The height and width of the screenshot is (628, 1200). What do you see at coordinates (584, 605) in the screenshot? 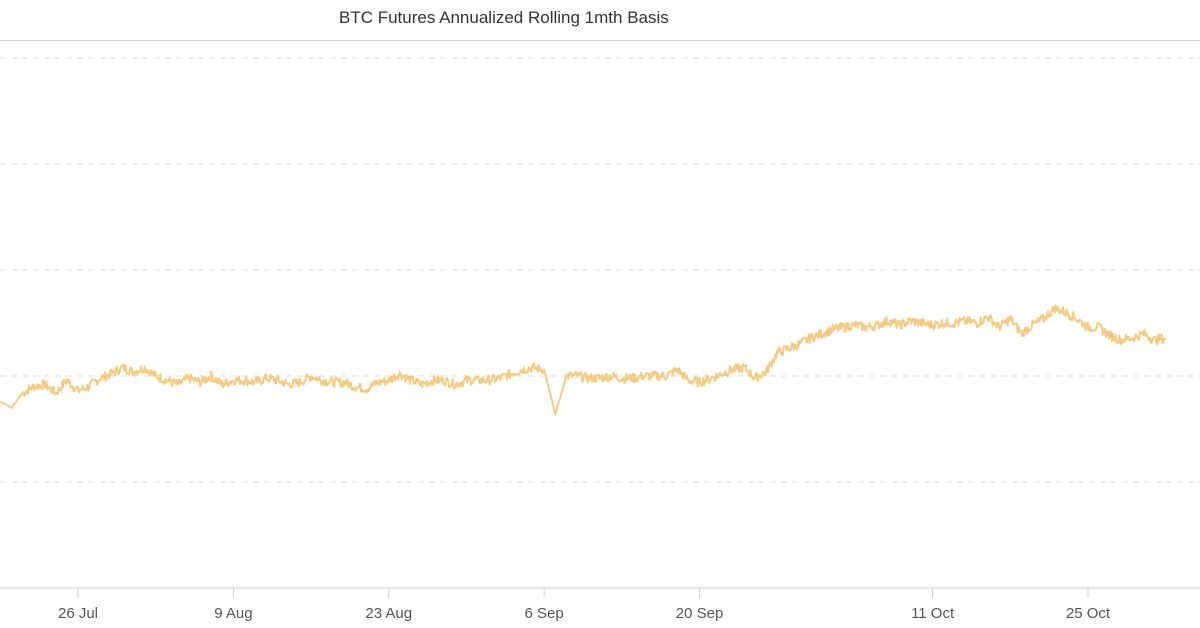
I see `x-axis-ticks: 26 Jul 9 Aug 23 Aug 6 Sep 20 Sep 11 Oct 25 Oct` at bounding box center [584, 605].